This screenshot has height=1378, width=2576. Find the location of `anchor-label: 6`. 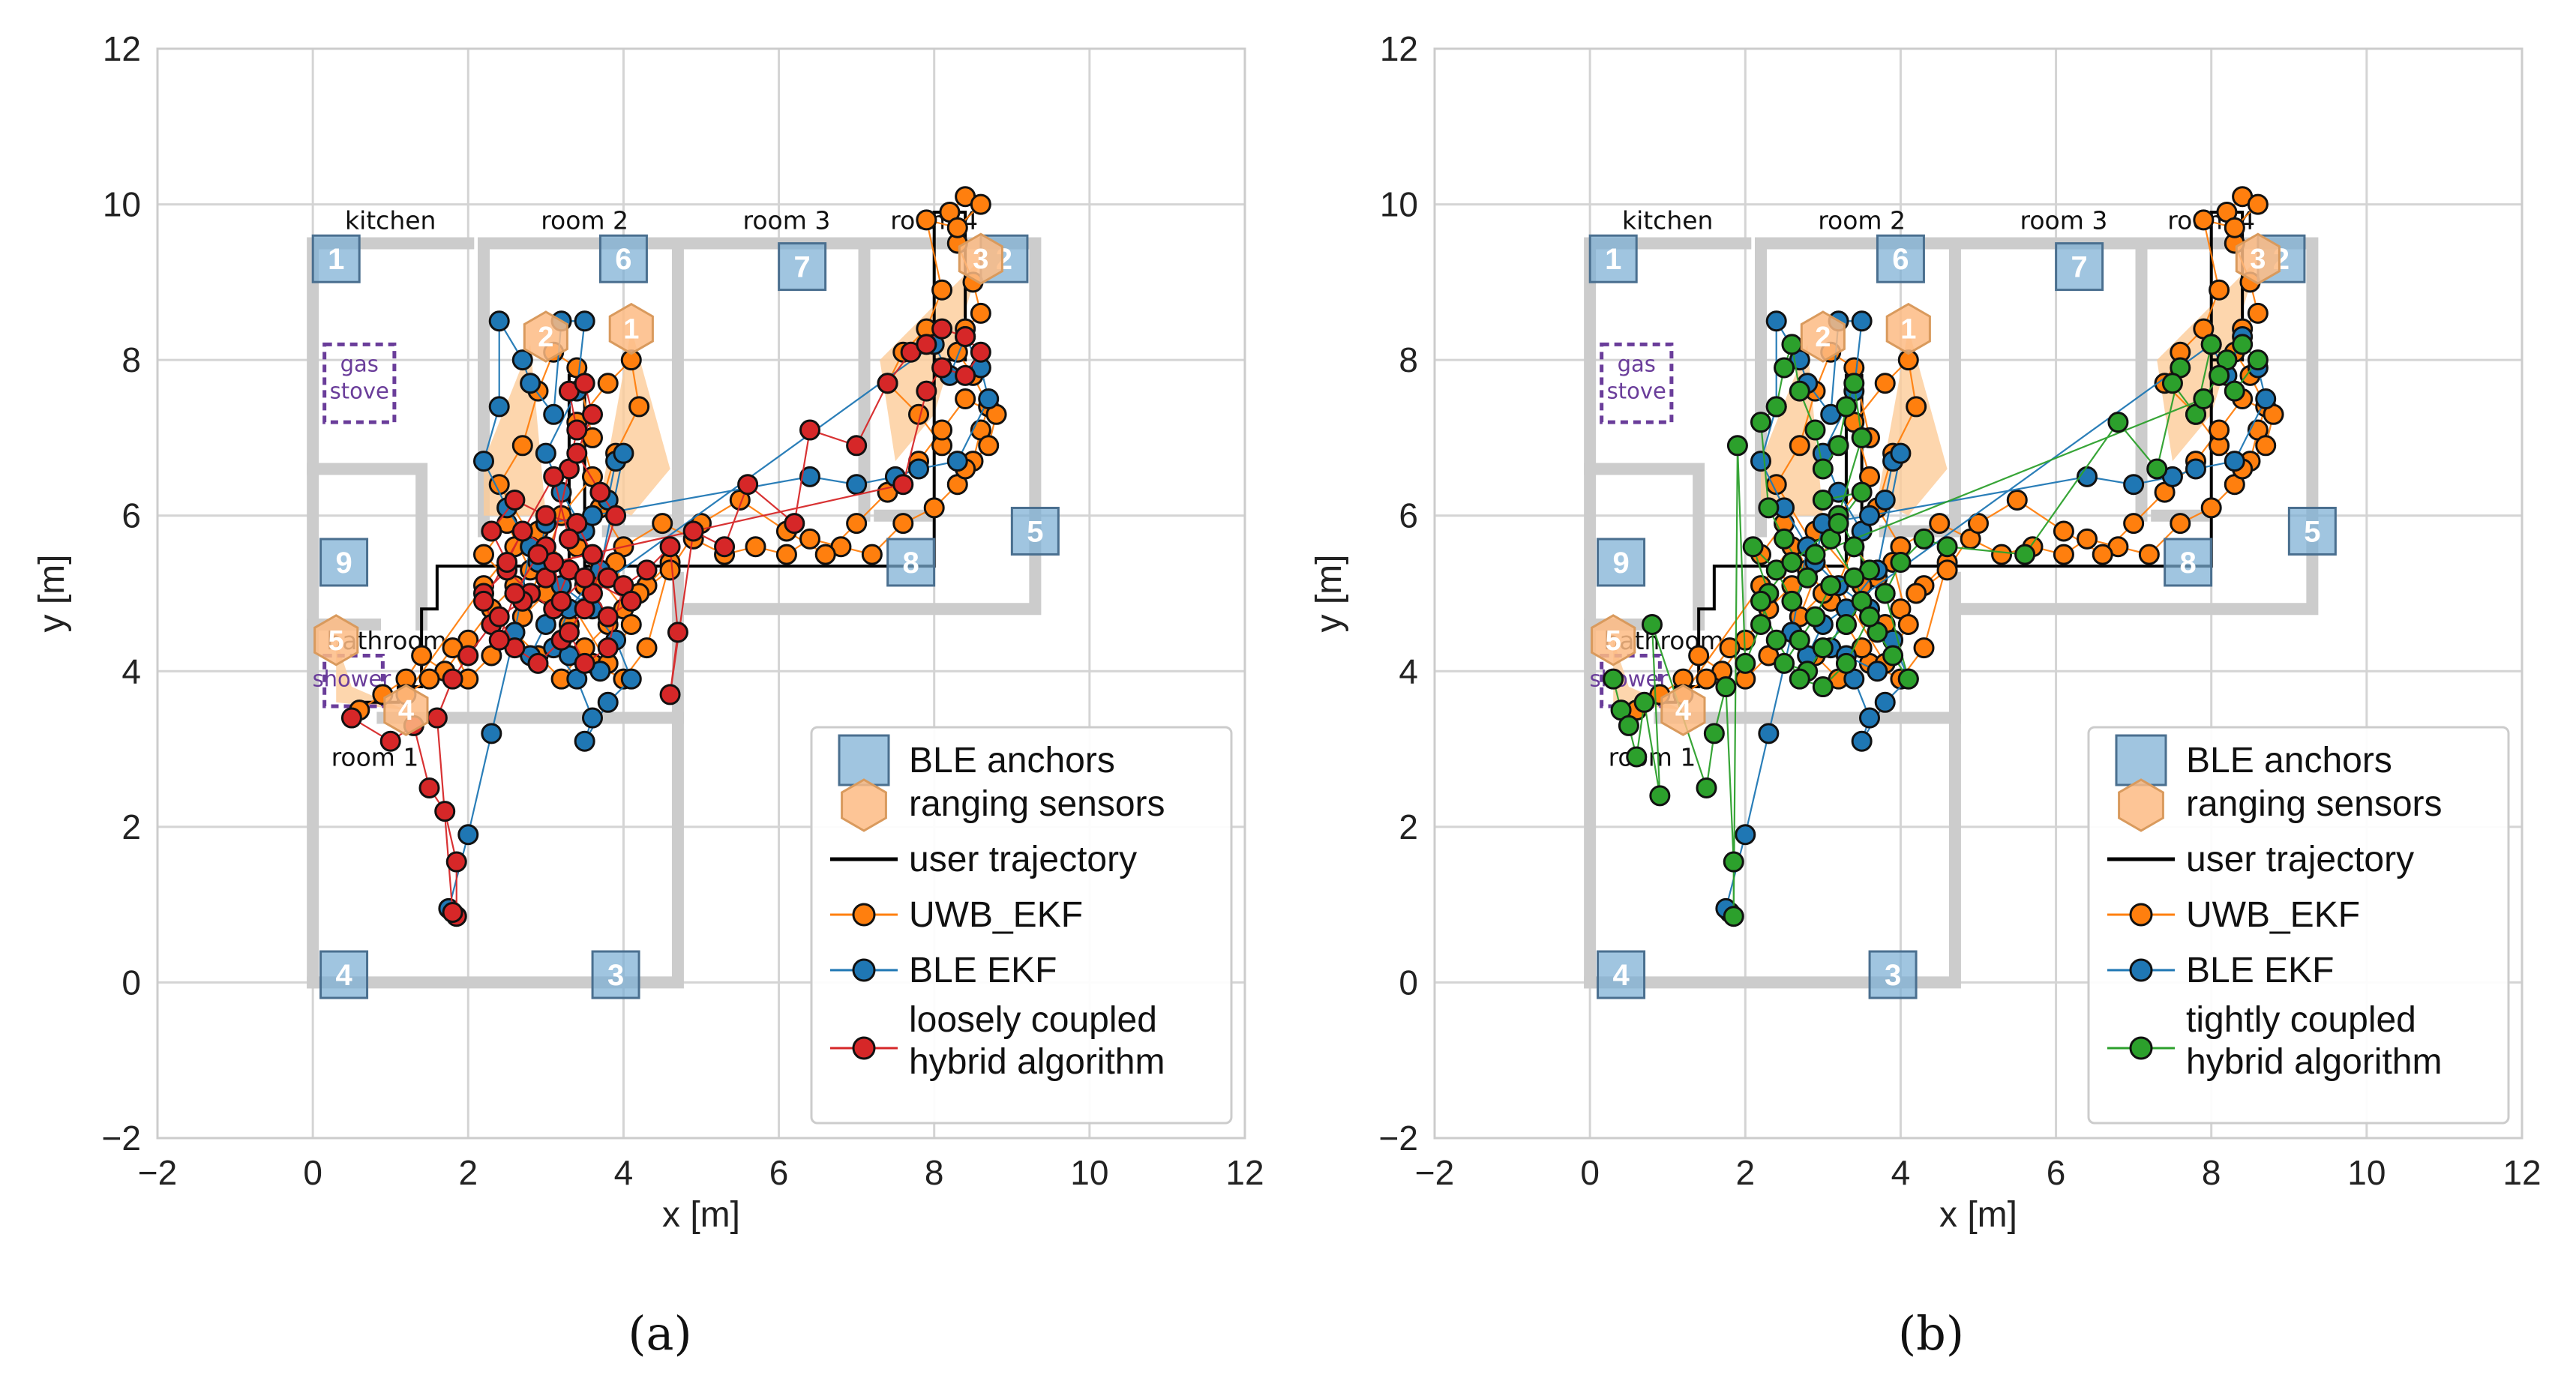

anchor-label: 6 is located at coordinates (1900, 259).